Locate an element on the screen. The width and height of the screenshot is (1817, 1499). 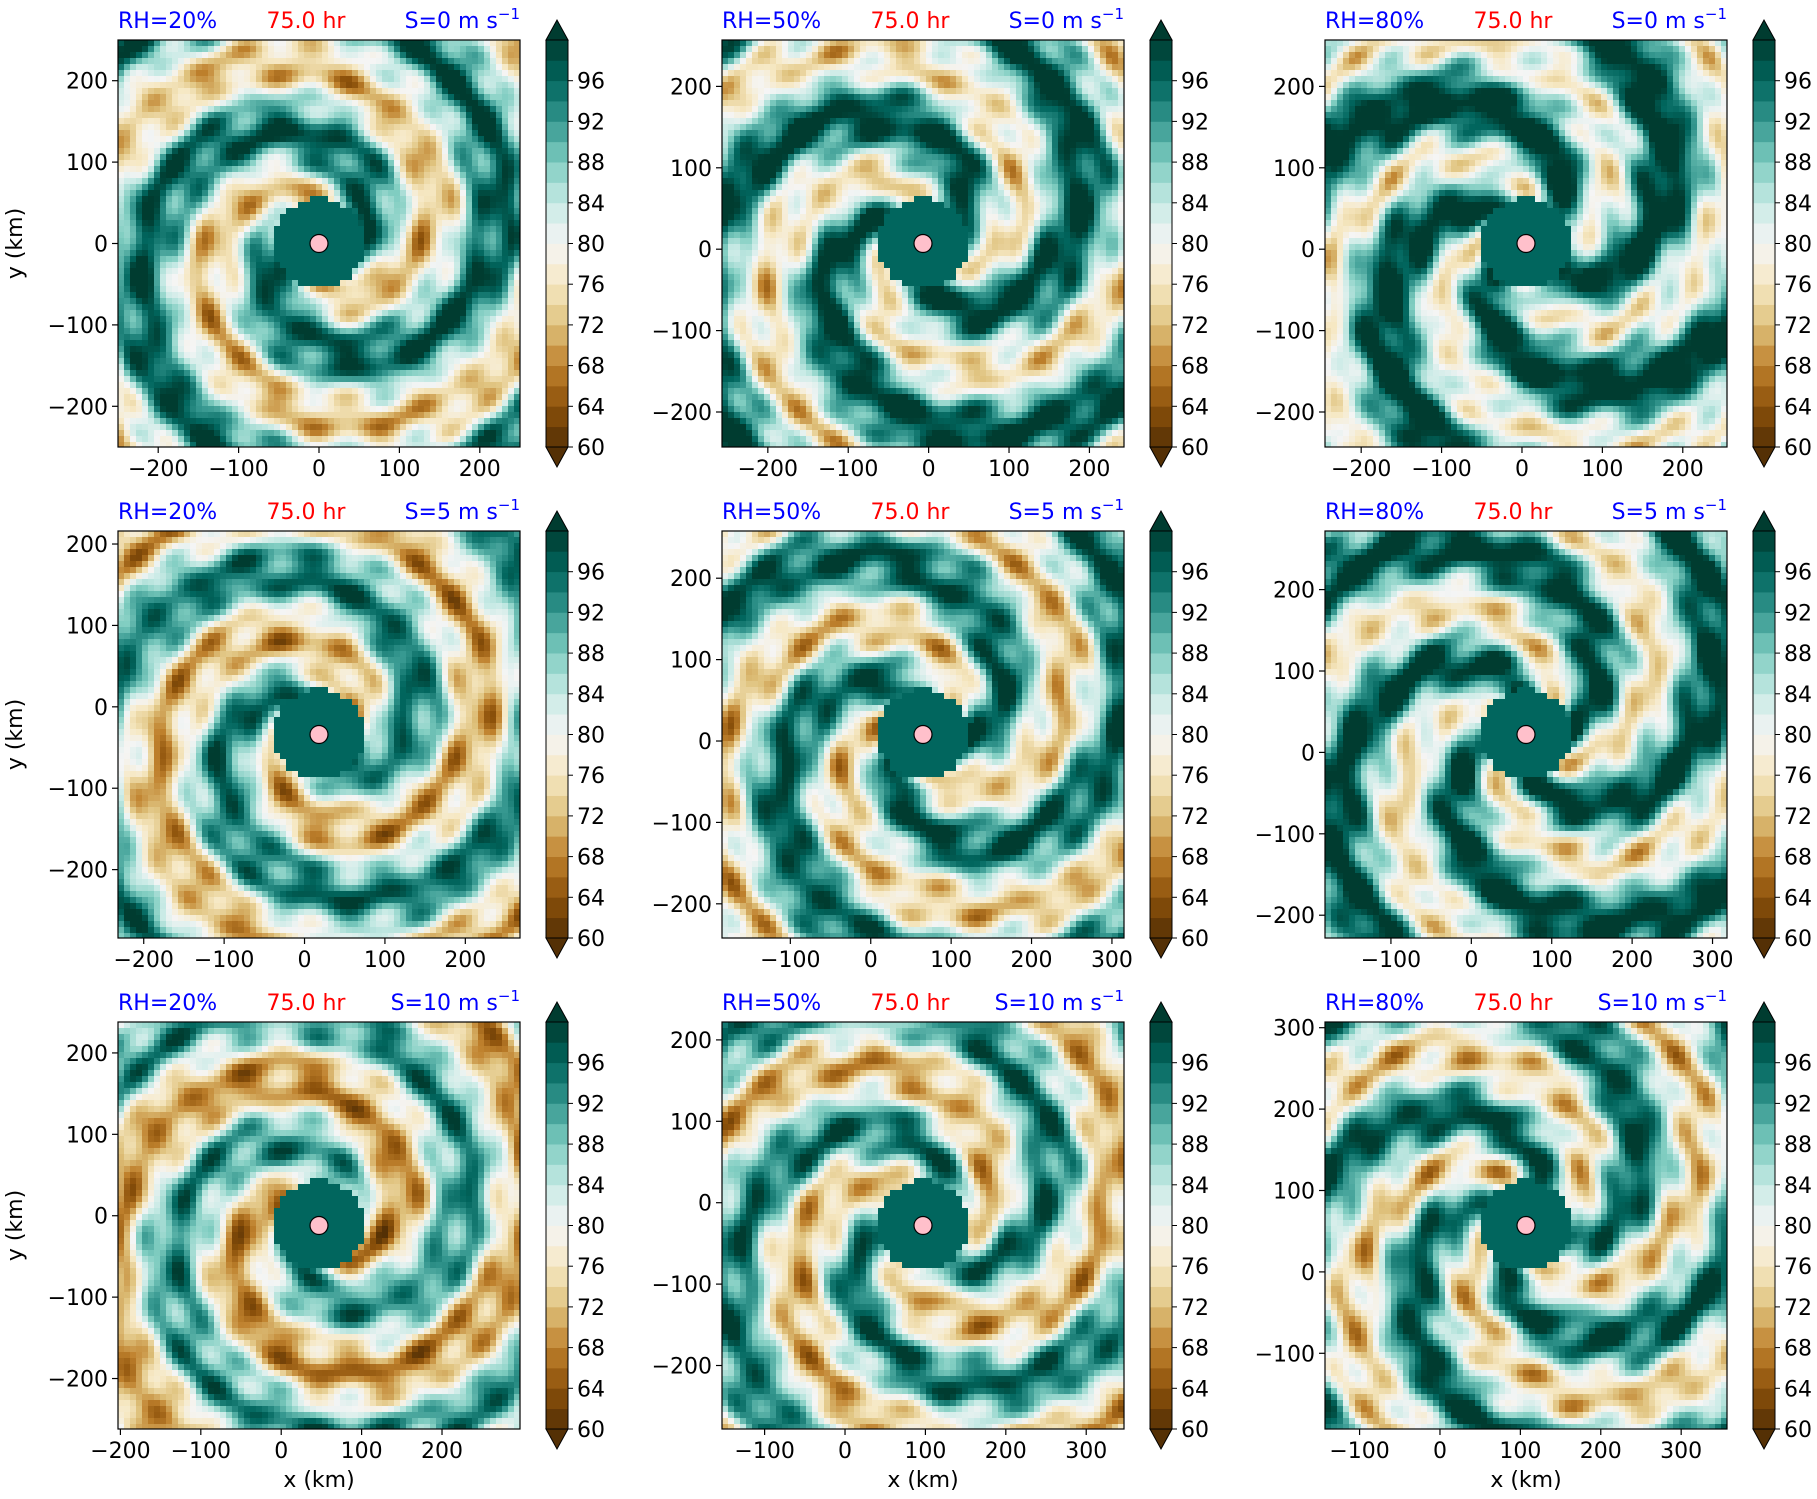
x-tick-label: −200 is located at coordinates (144, 960).